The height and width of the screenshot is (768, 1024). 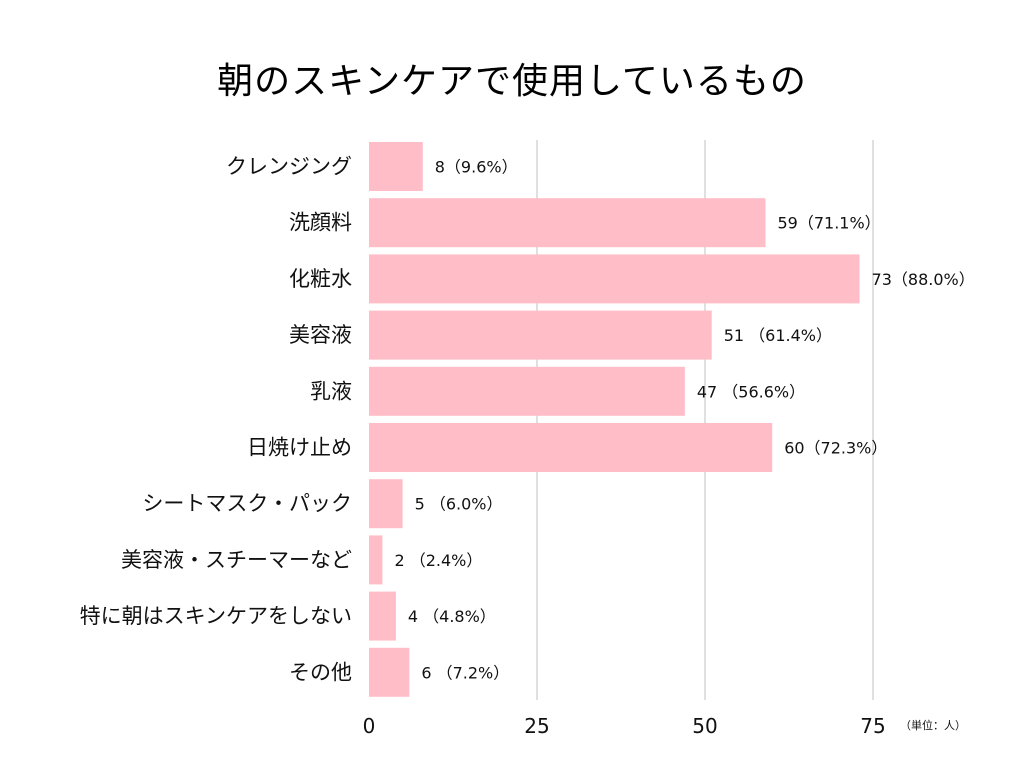 I want to click on data-label: 51 （61.4%）, so click(x=778, y=335).